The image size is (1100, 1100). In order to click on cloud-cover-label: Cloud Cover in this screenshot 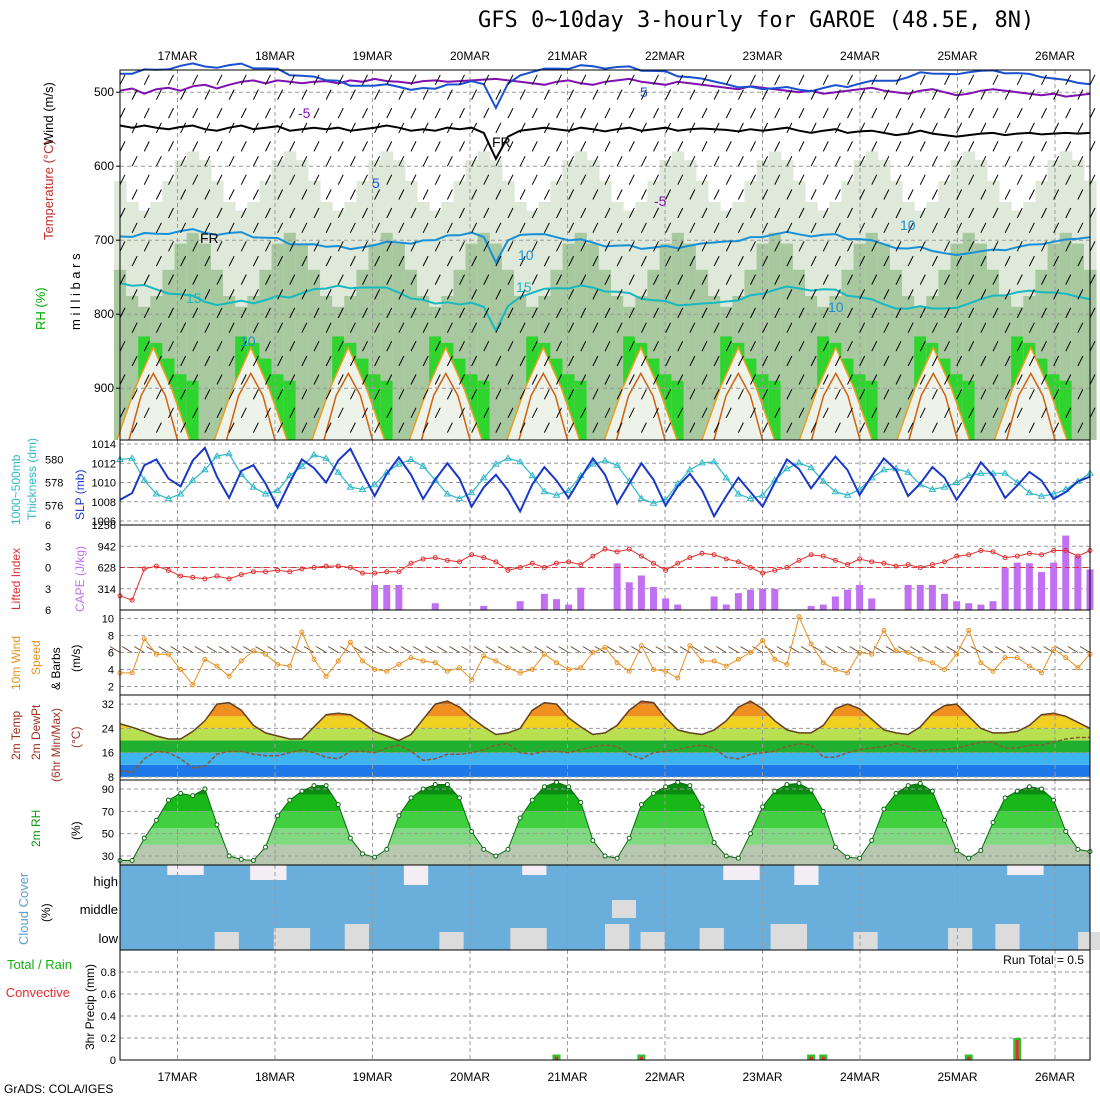, I will do `click(23, 908)`.